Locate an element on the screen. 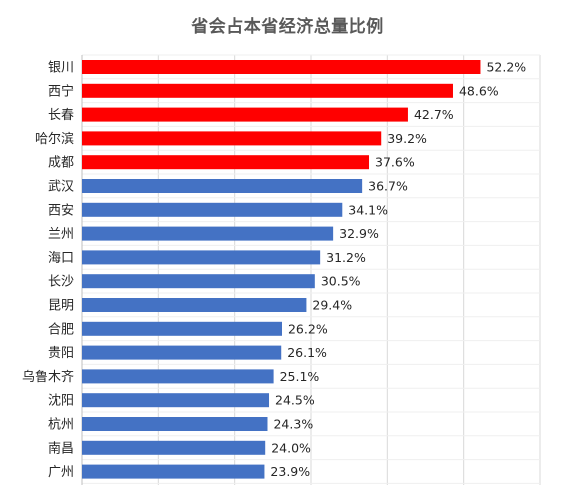  data-label: 37.6% is located at coordinates (395, 162).